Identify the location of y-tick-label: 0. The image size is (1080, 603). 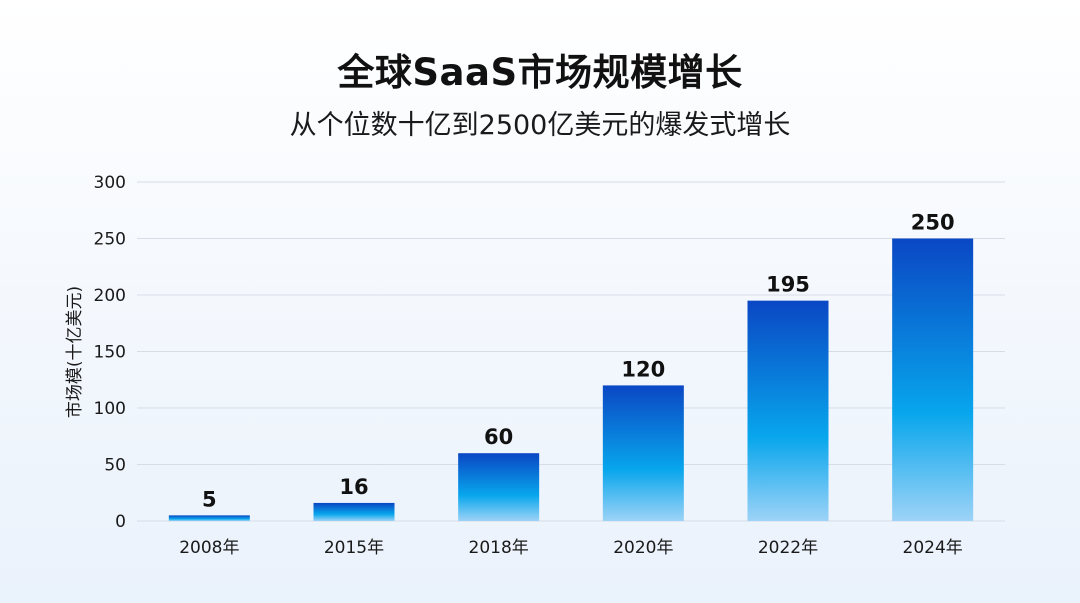
(120, 522).